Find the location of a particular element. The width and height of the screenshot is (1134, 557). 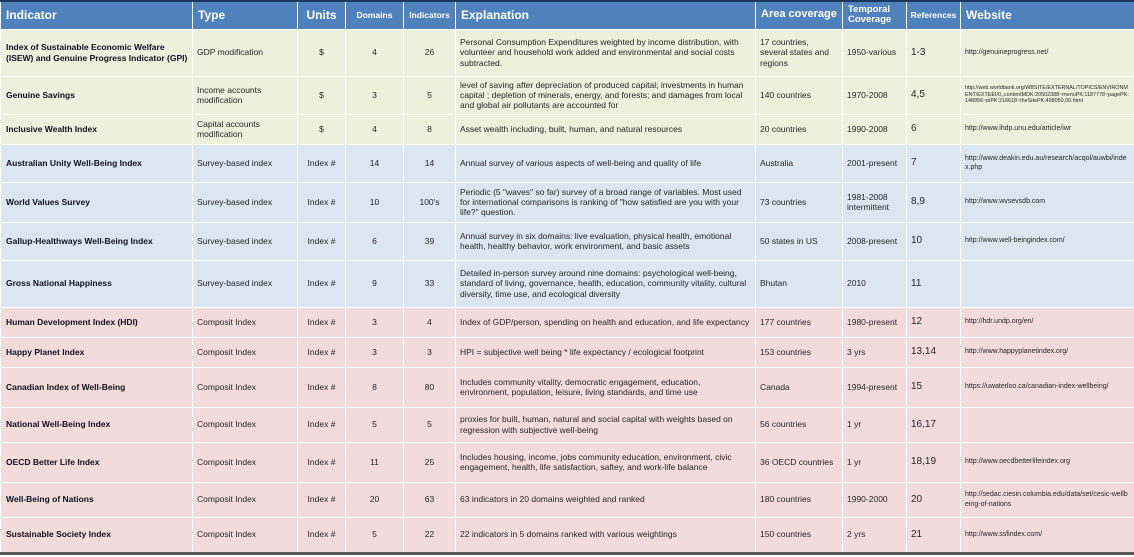

cell-indicators: 80 is located at coordinates (429, 387).